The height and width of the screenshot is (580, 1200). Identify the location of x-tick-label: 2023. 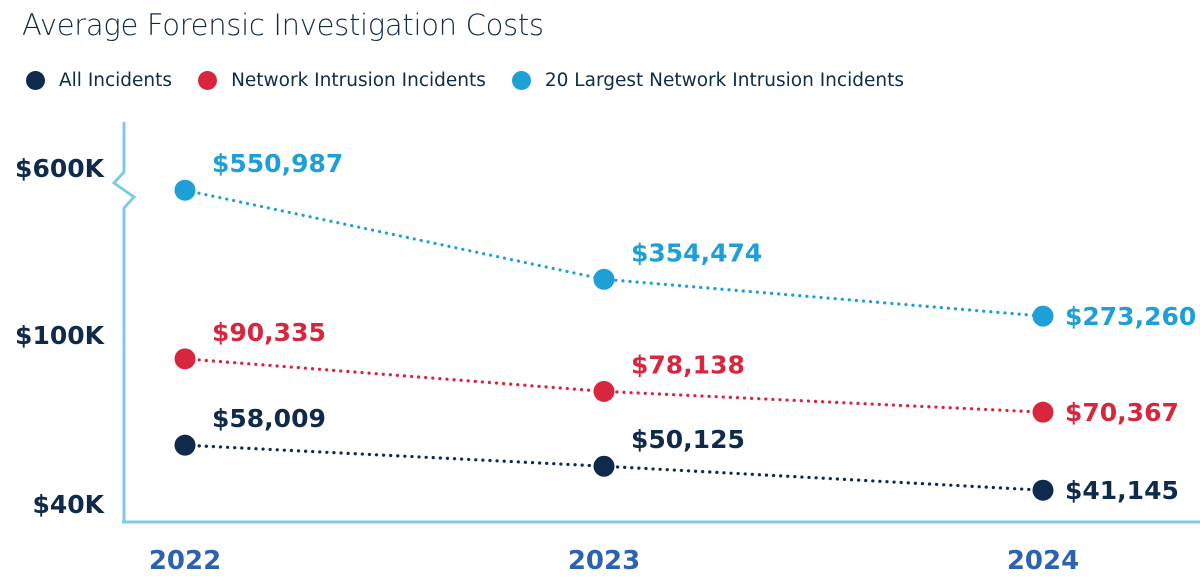
(604, 561).